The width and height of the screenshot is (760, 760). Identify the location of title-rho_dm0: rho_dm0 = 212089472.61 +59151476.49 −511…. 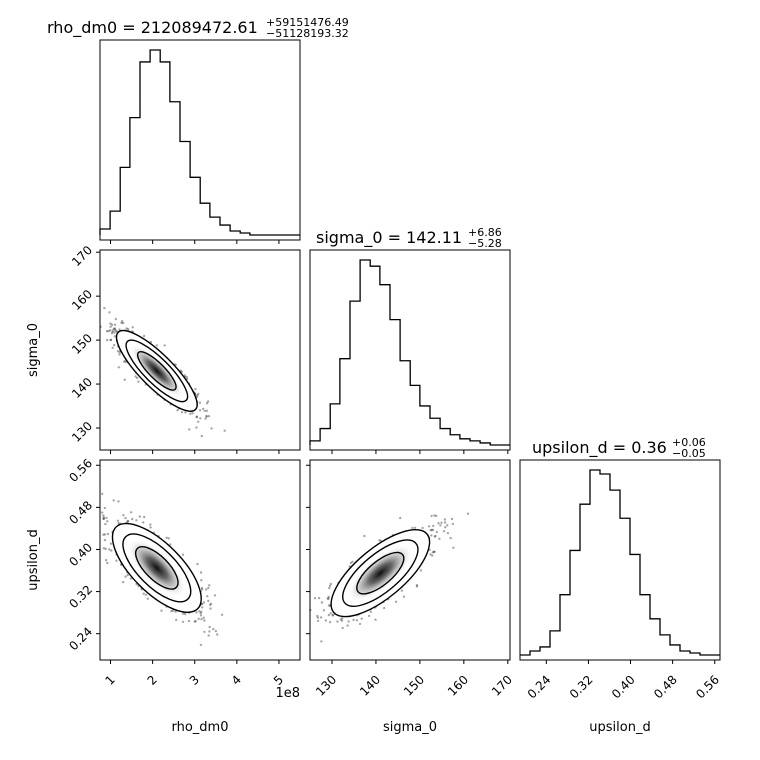
(198, 28).